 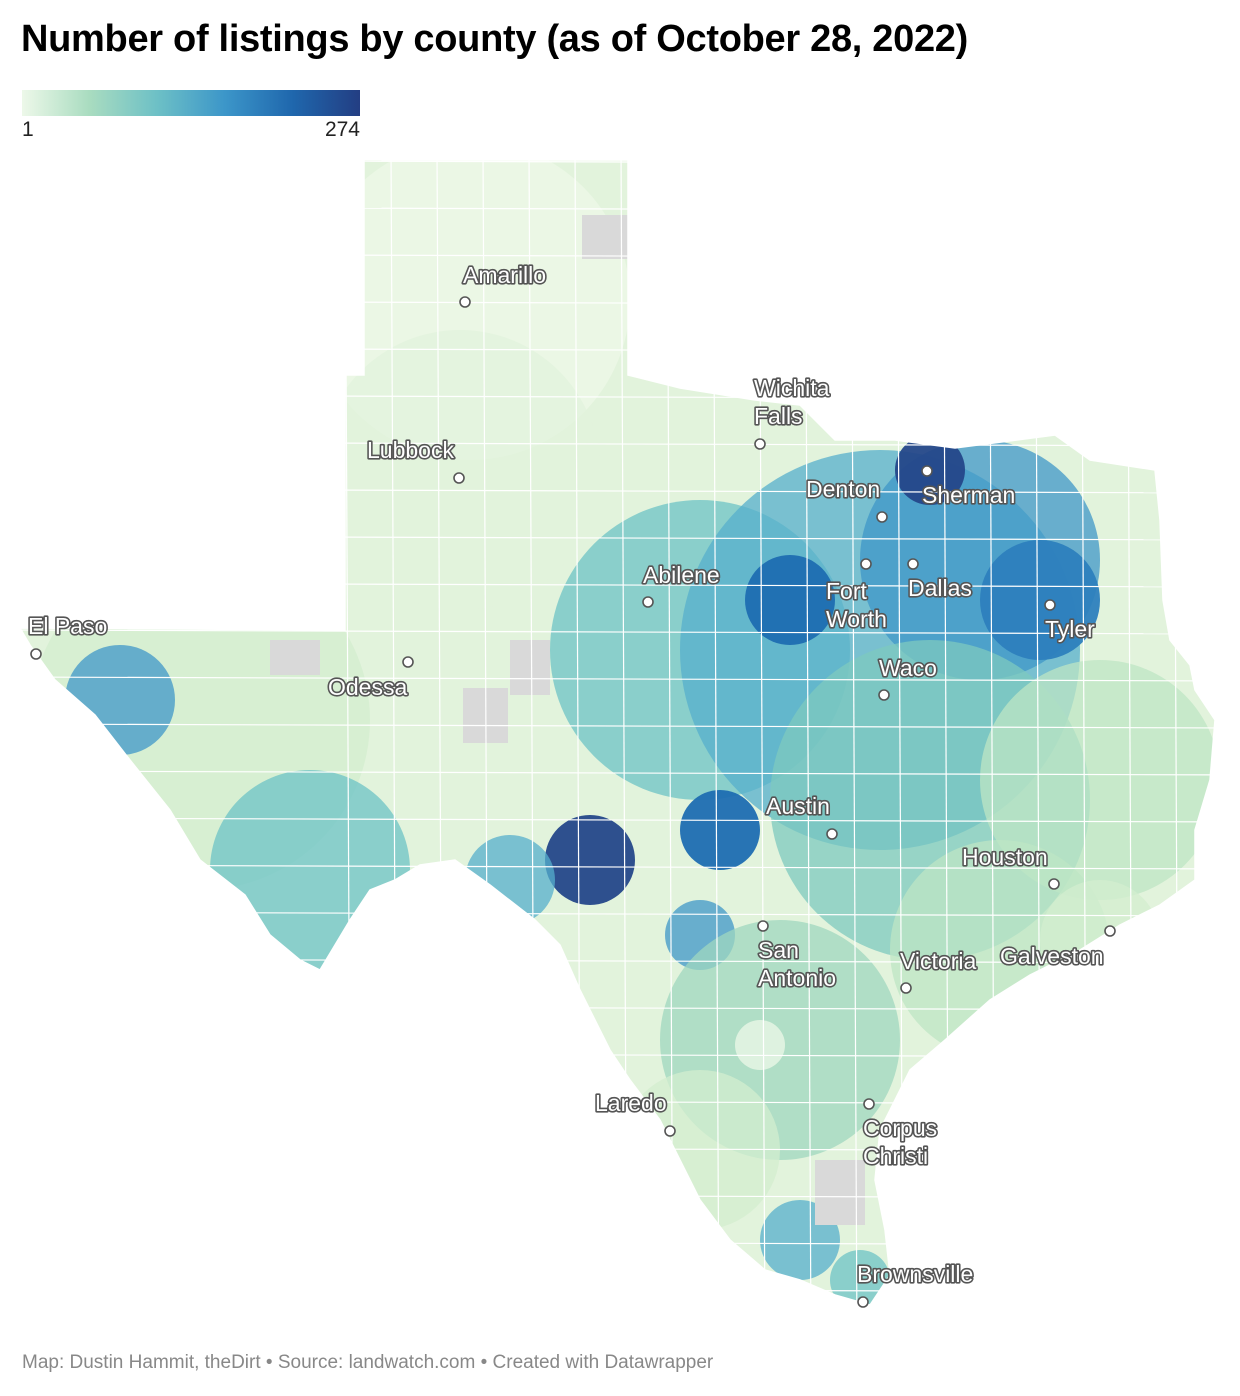 What do you see at coordinates (459, 478) in the screenshot?
I see `city-marker-lubbock` at bounding box center [459, 478].